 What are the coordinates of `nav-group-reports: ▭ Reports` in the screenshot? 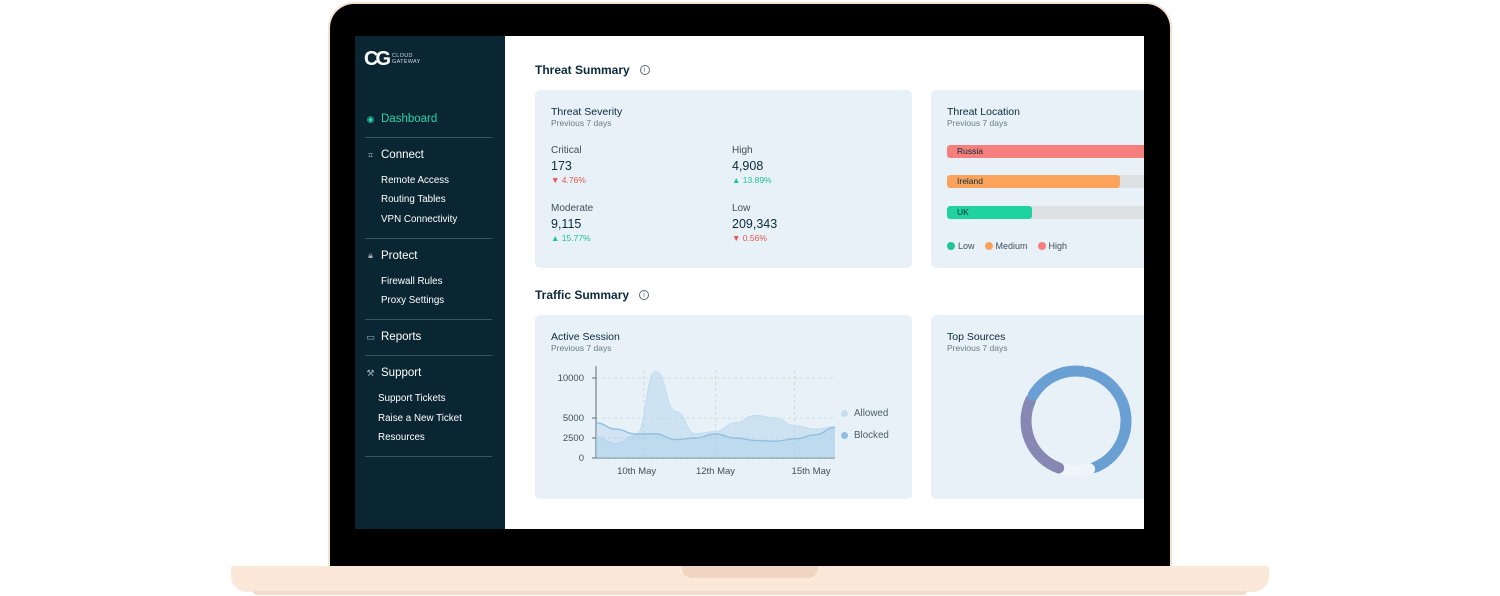 It's located at (428, 338).